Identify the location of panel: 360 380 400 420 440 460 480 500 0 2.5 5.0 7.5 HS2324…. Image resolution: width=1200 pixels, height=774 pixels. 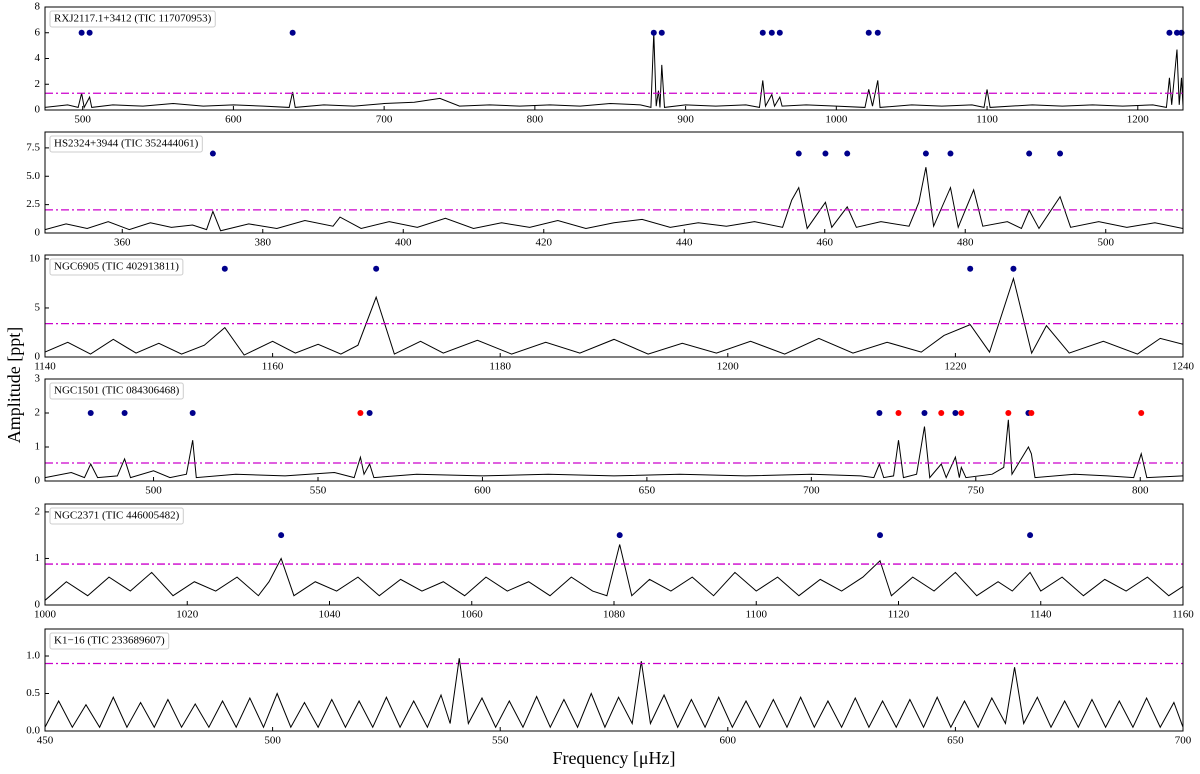
(605, 190).